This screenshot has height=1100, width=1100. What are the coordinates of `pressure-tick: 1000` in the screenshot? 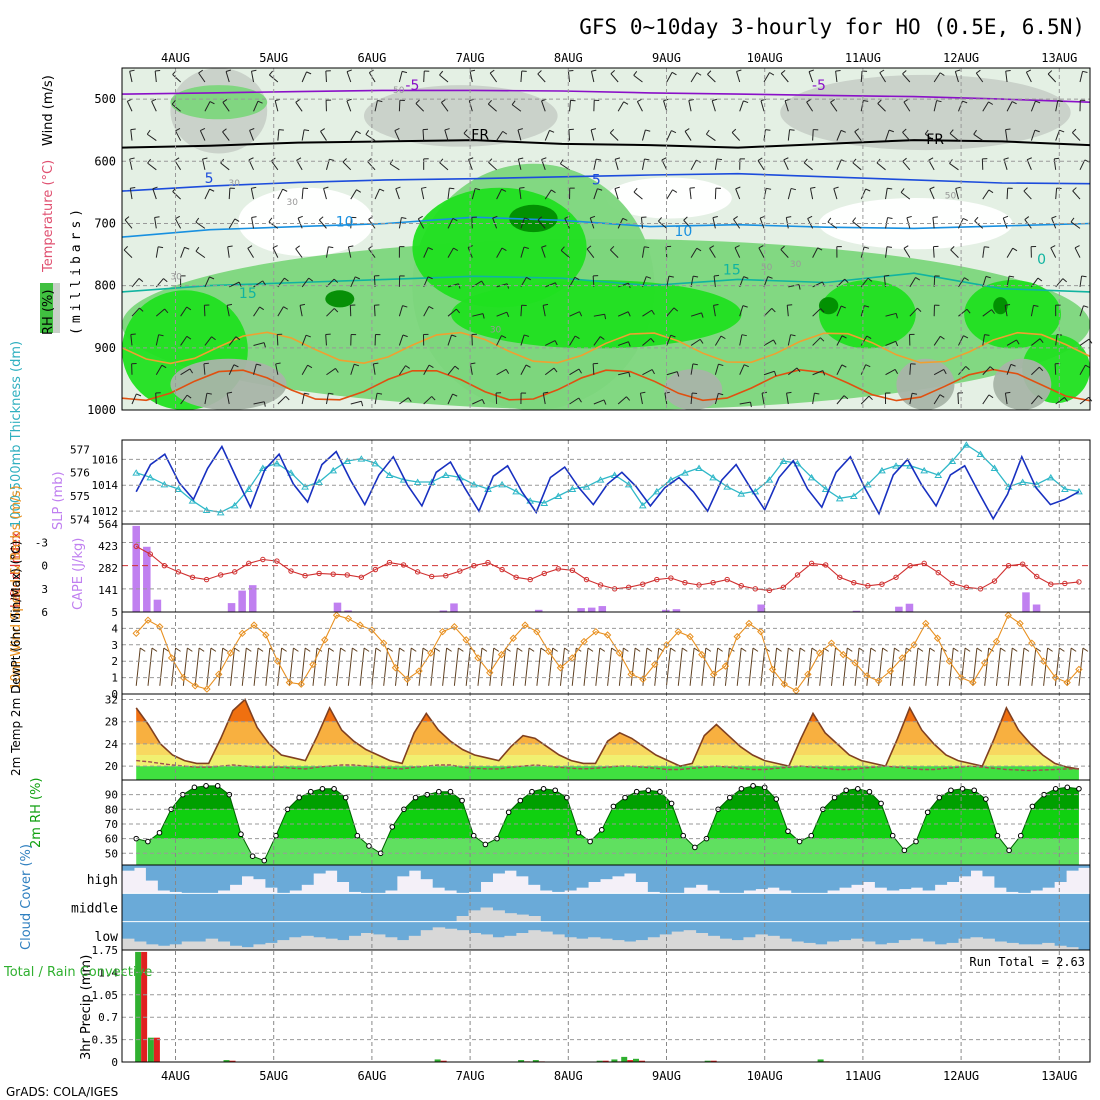 It's located at (101, 410).